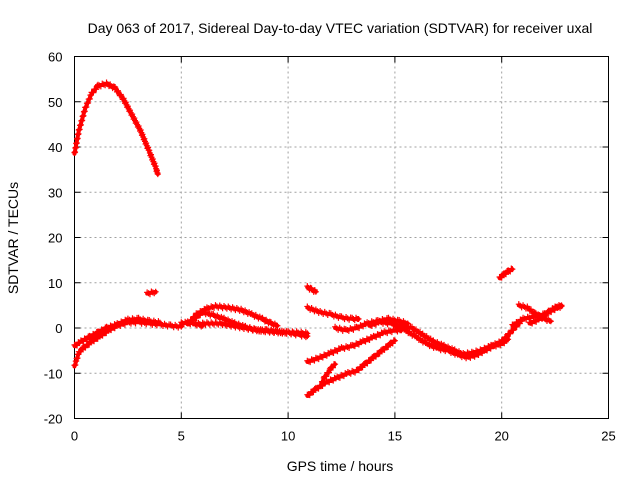 Image resolution: width=640 pixels, height=480 pixels. I want to click on x-tick-label: 25, so click(608, 436).